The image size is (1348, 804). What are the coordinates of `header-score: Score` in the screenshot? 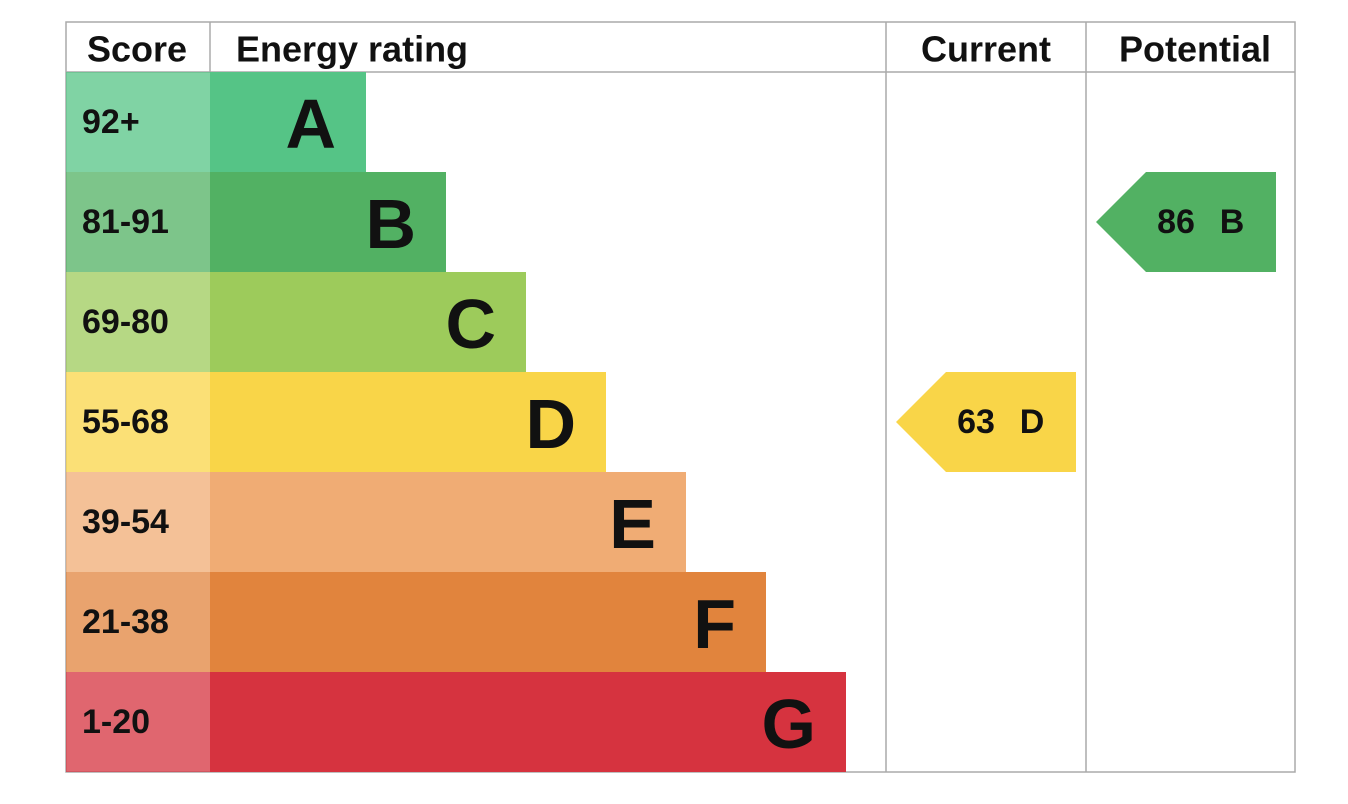 It's located at (137, 49).